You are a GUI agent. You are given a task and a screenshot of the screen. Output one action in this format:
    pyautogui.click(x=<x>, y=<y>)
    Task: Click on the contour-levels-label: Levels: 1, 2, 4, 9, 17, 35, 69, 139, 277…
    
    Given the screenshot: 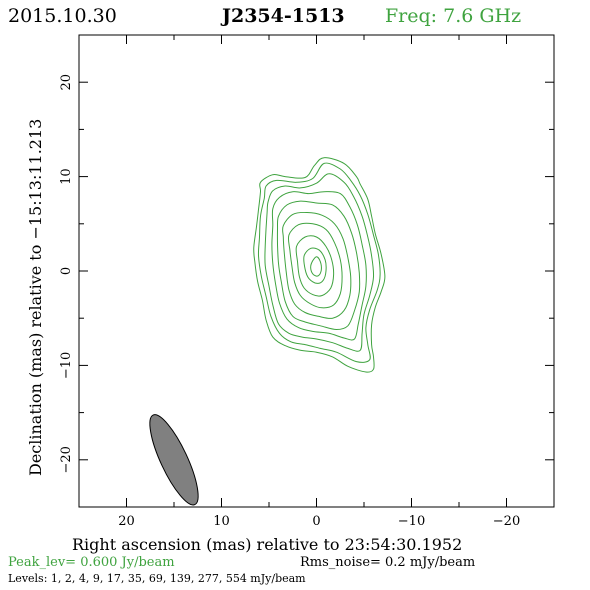 What is the action you would take?
    pyautogui.click(x=157, y=578)
    